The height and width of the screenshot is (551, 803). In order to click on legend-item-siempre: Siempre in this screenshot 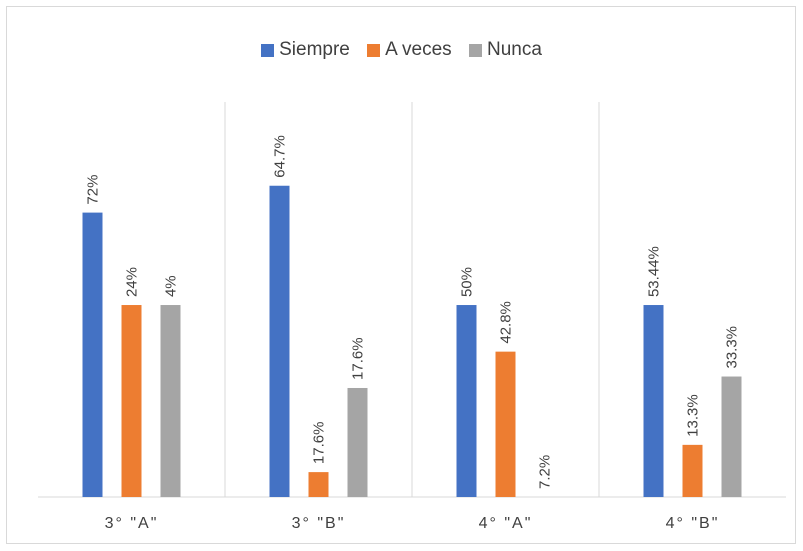, I will do `click(305, 50)`.